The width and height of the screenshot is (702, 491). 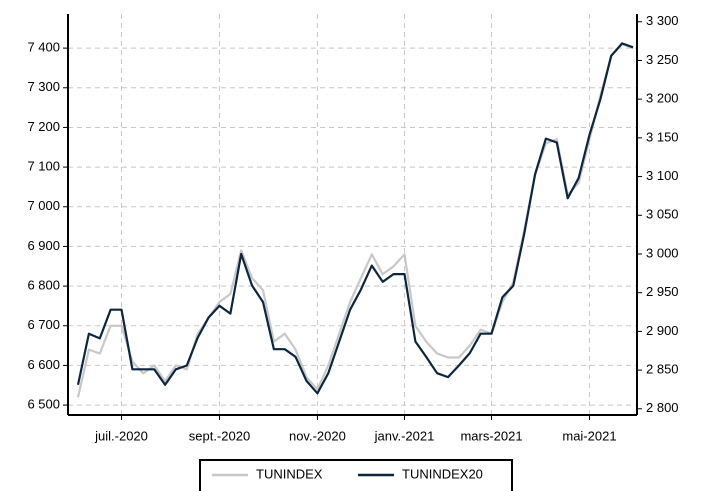 I want to click on legend-label: TUNINDEX20, so click(x=442, y=473).